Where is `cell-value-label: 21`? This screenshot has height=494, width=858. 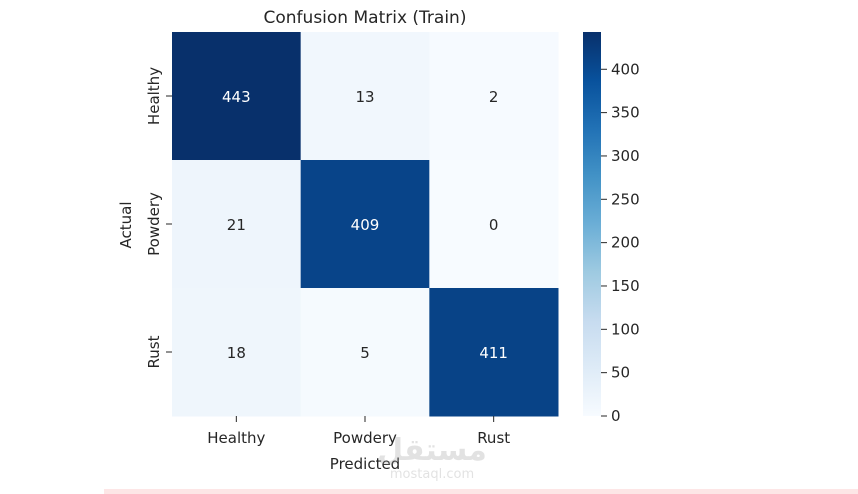 cell-value-label: 21 is located at coordinates (236, 225).